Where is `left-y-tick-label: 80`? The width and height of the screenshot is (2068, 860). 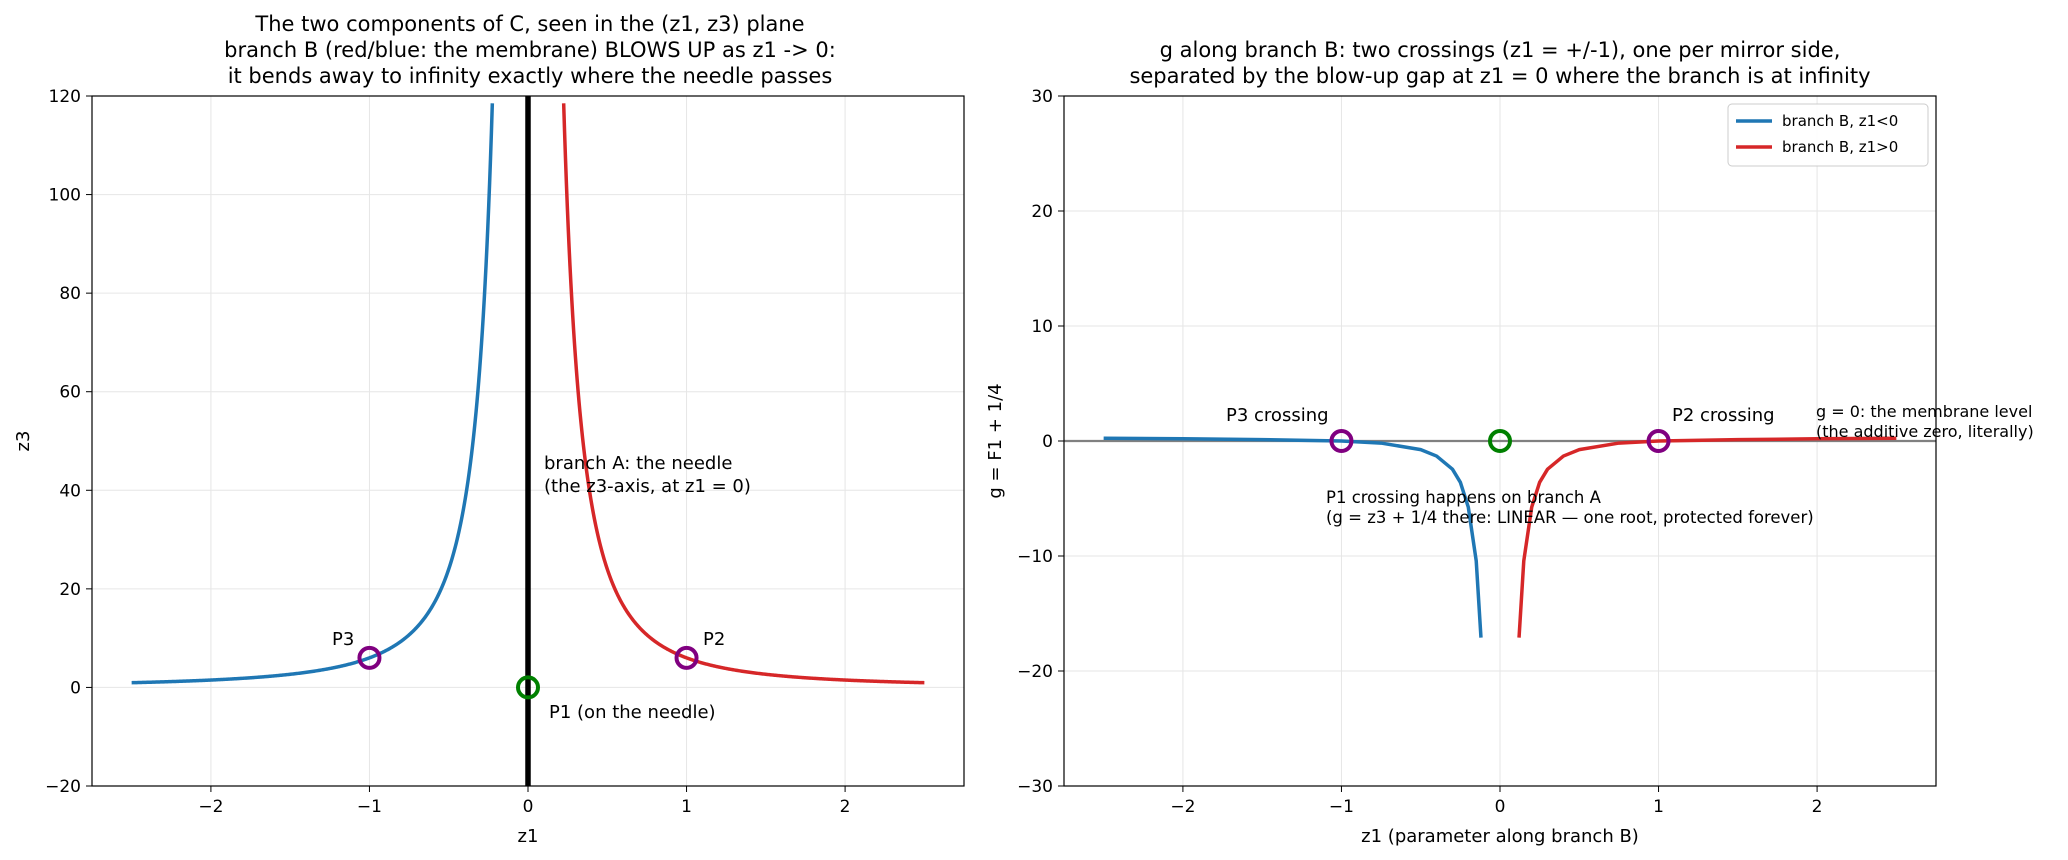
left-y-tick-label: 80 is located at coordinates (70, 294).